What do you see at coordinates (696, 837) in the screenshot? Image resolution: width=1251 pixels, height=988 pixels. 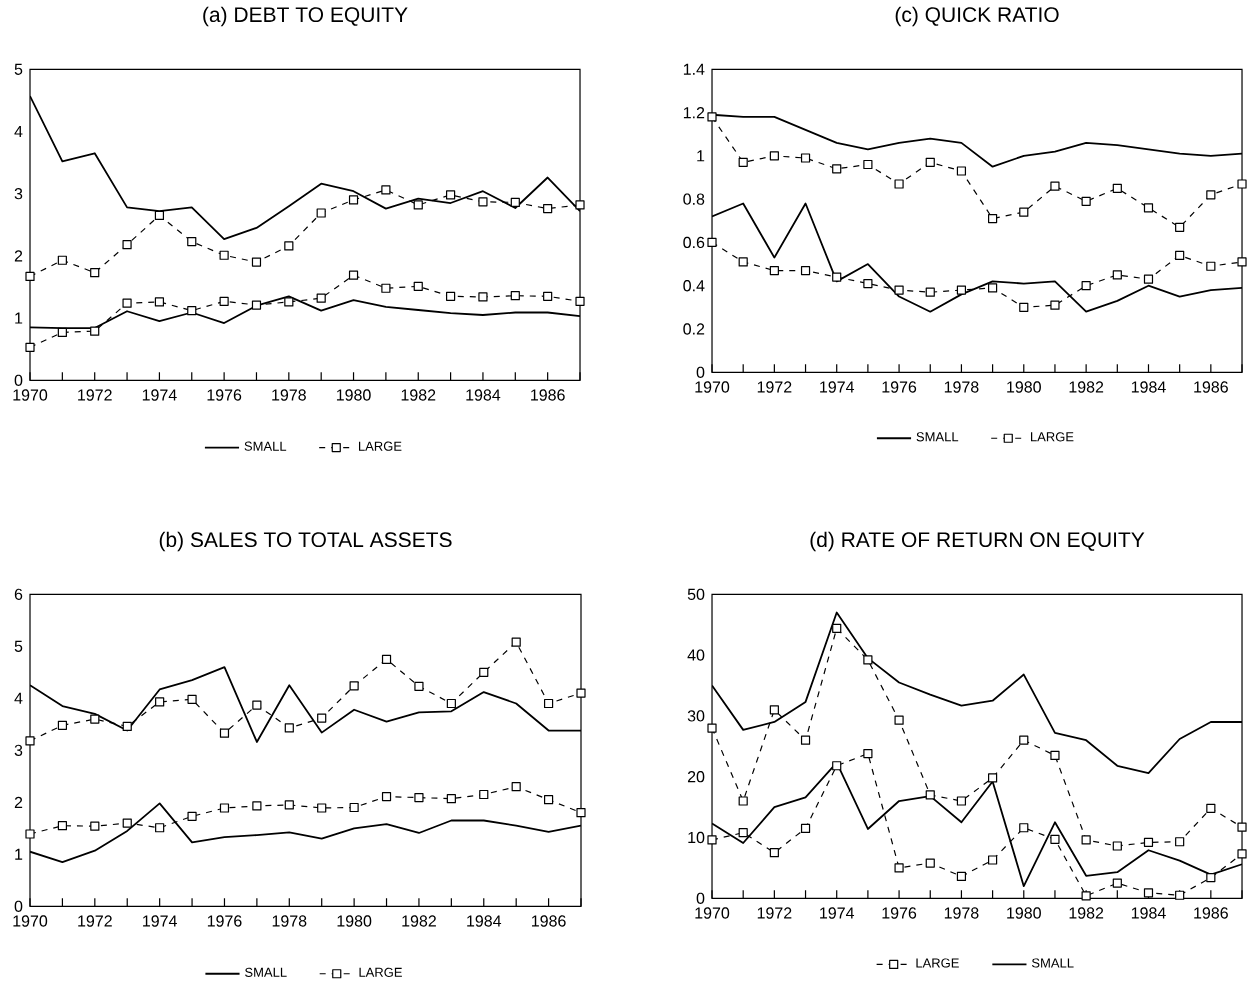 I see `y-tick-label: 10` at bounding box center [696, 837].